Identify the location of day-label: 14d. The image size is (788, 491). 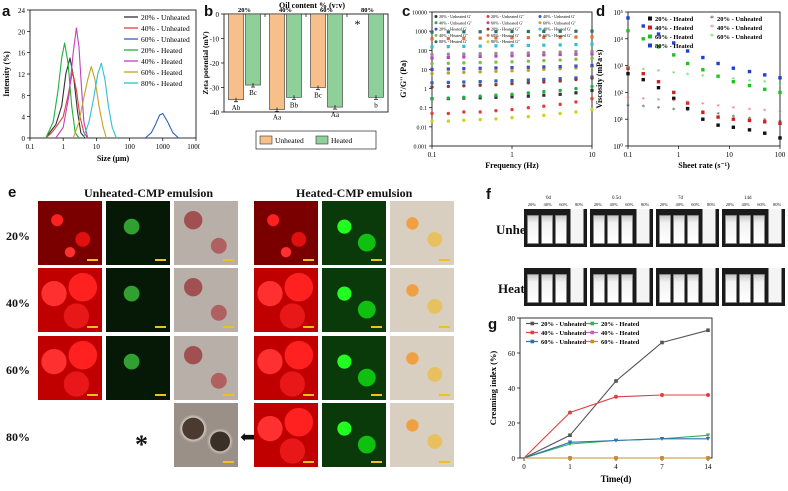
(748, 198).